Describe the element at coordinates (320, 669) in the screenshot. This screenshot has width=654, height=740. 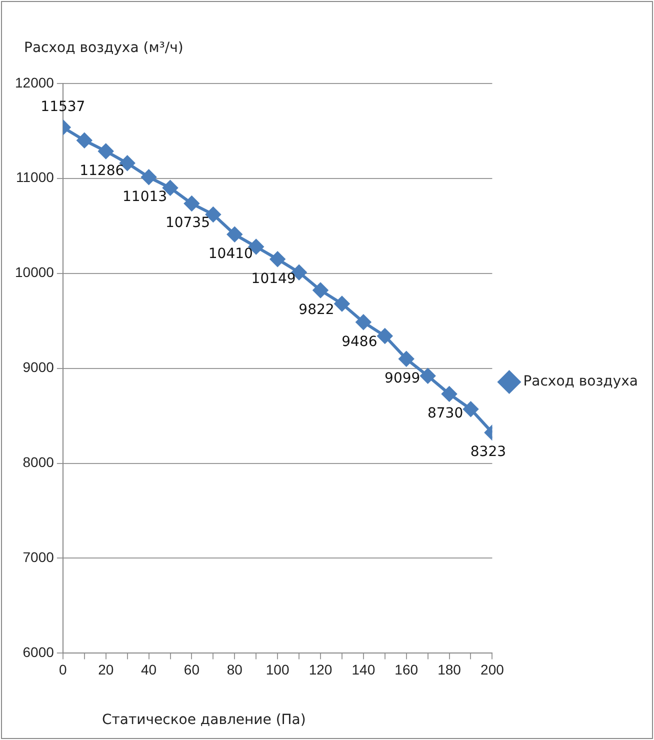
I see `x-tick-label: 120` at that location.